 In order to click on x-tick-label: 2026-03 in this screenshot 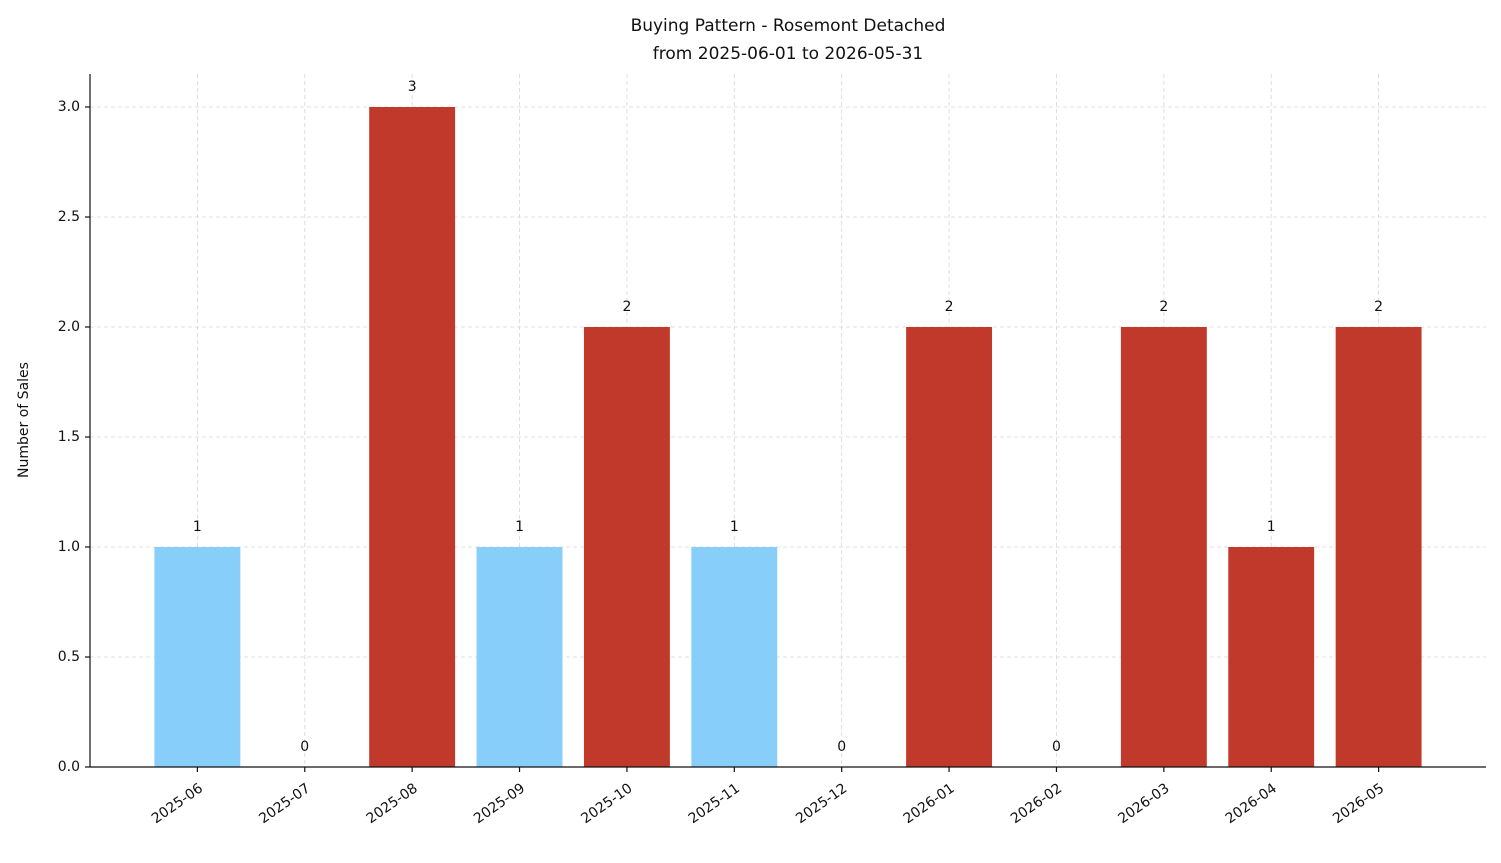, I will do `click(1143, 803)`.